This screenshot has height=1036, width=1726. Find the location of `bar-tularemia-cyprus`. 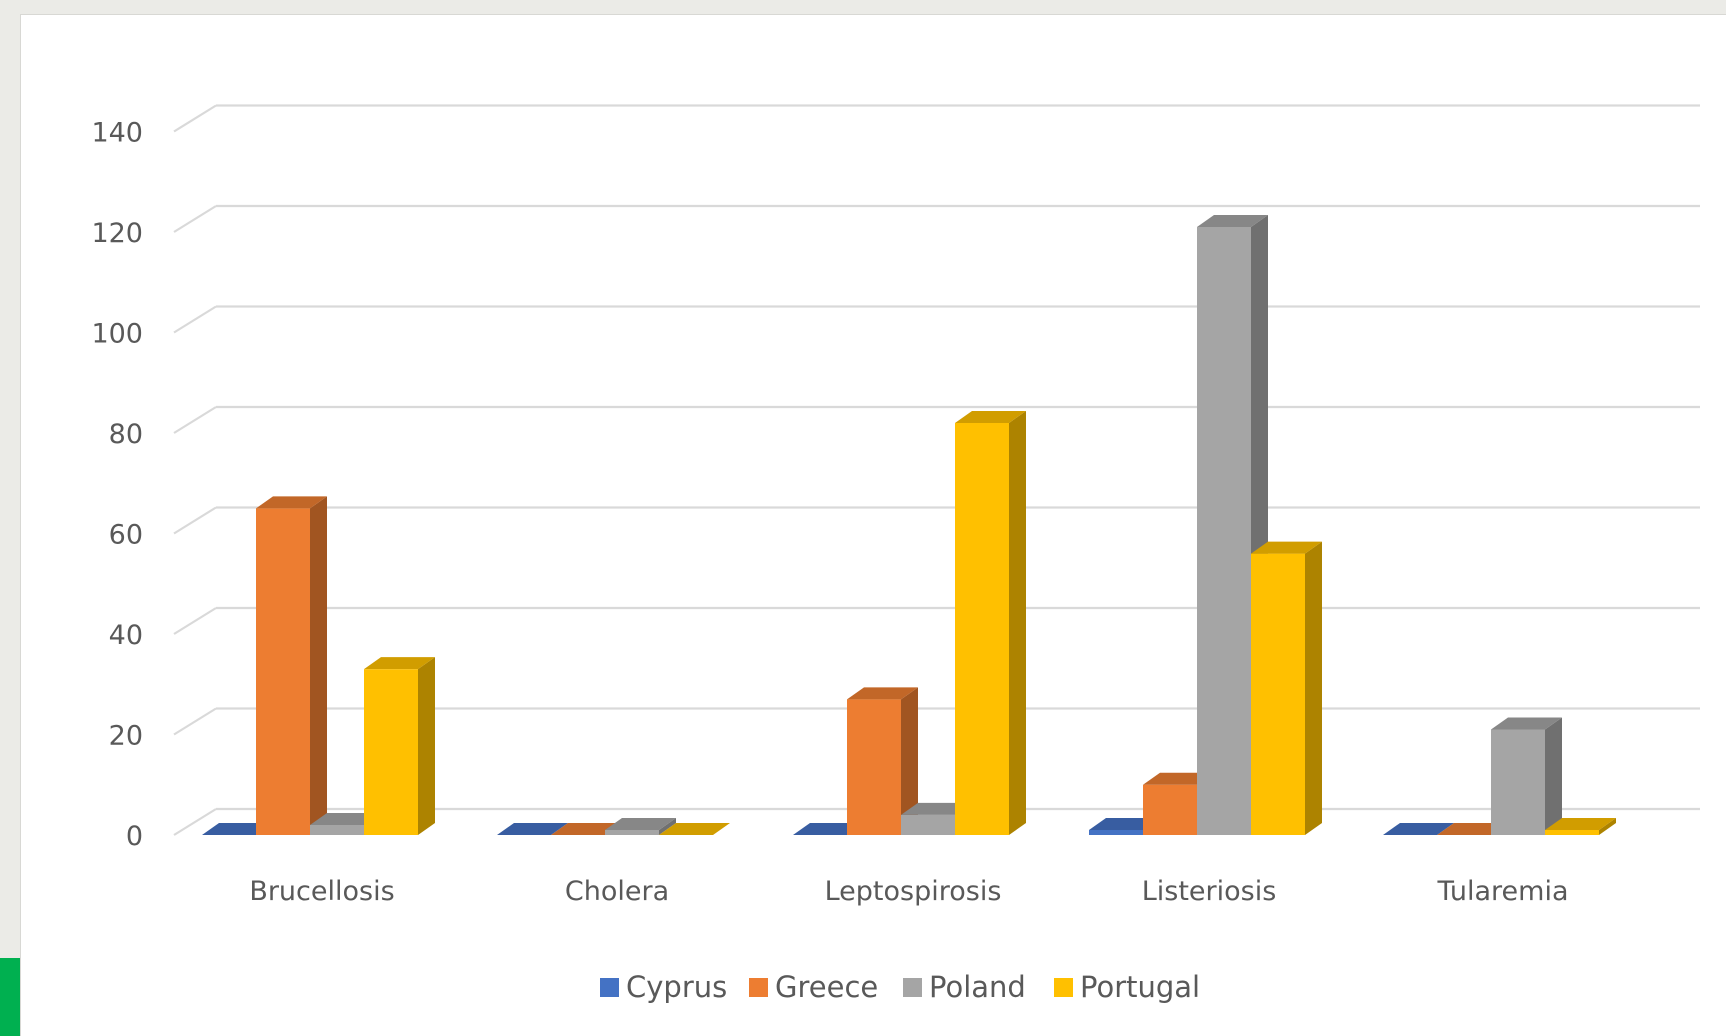

bar-tularemia-cyprus is located at coordinates (1418, 829).